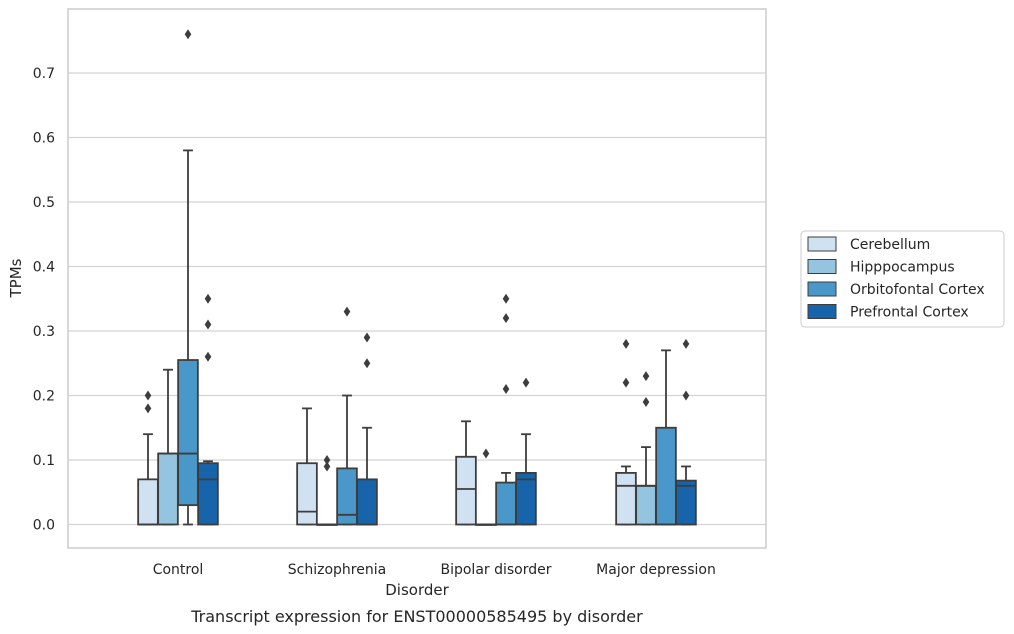  I want to click on y-tick-label: 0.5, so click(44, 203).